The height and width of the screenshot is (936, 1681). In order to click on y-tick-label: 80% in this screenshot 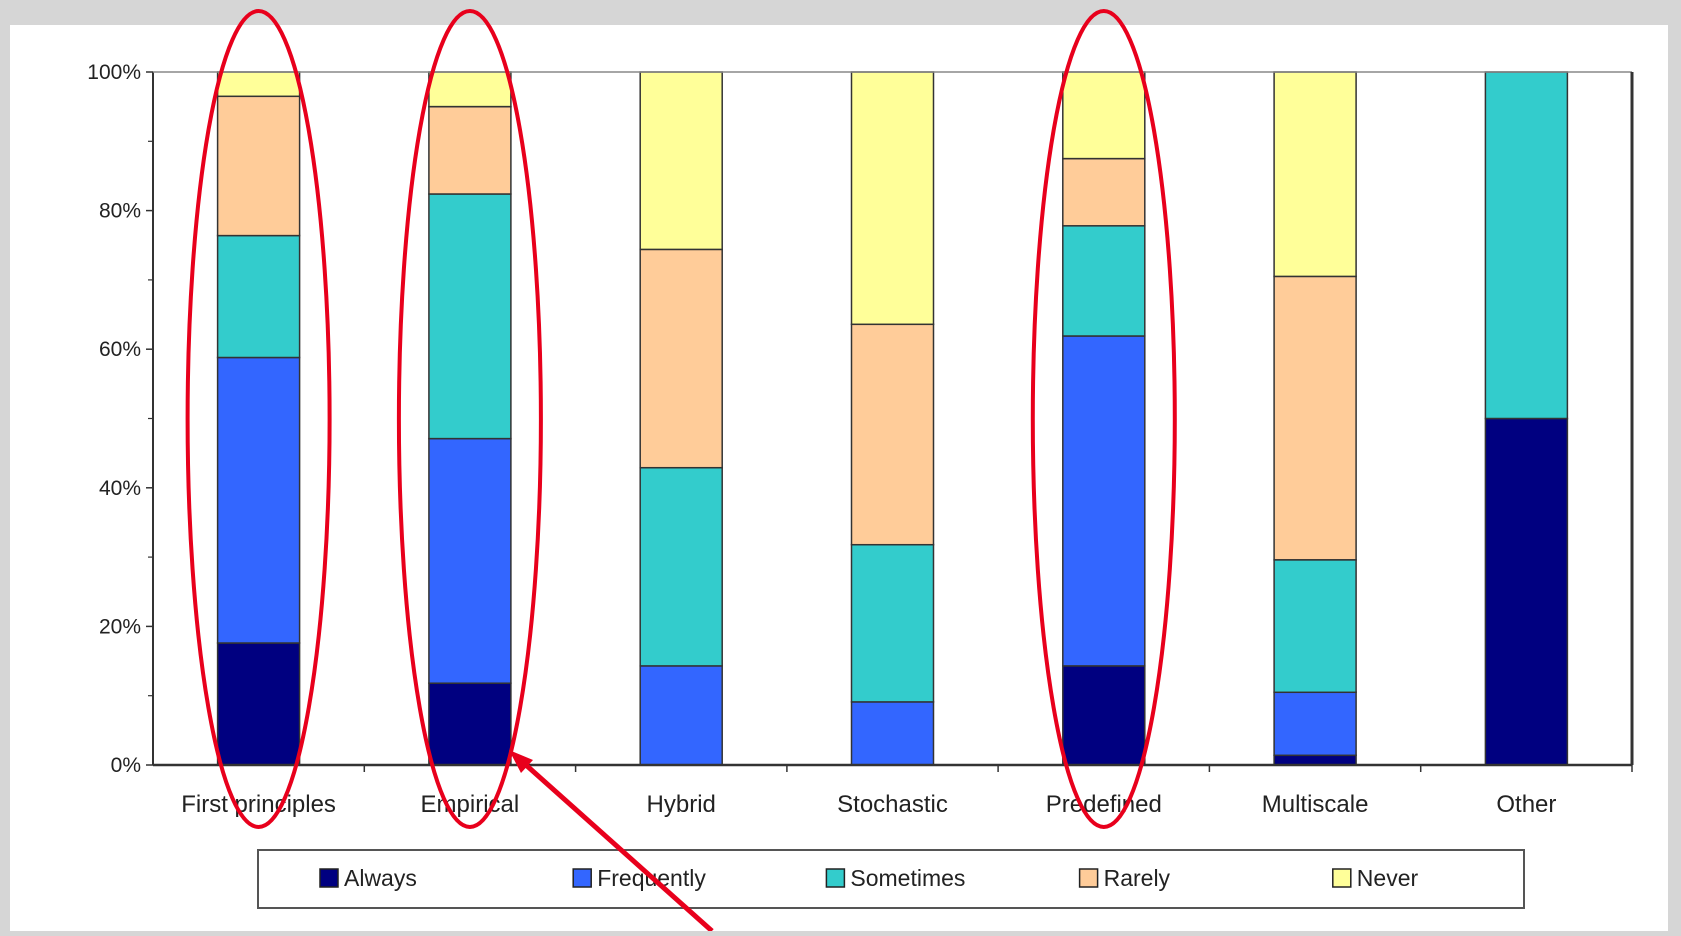, I will do `click(120, 211)`.